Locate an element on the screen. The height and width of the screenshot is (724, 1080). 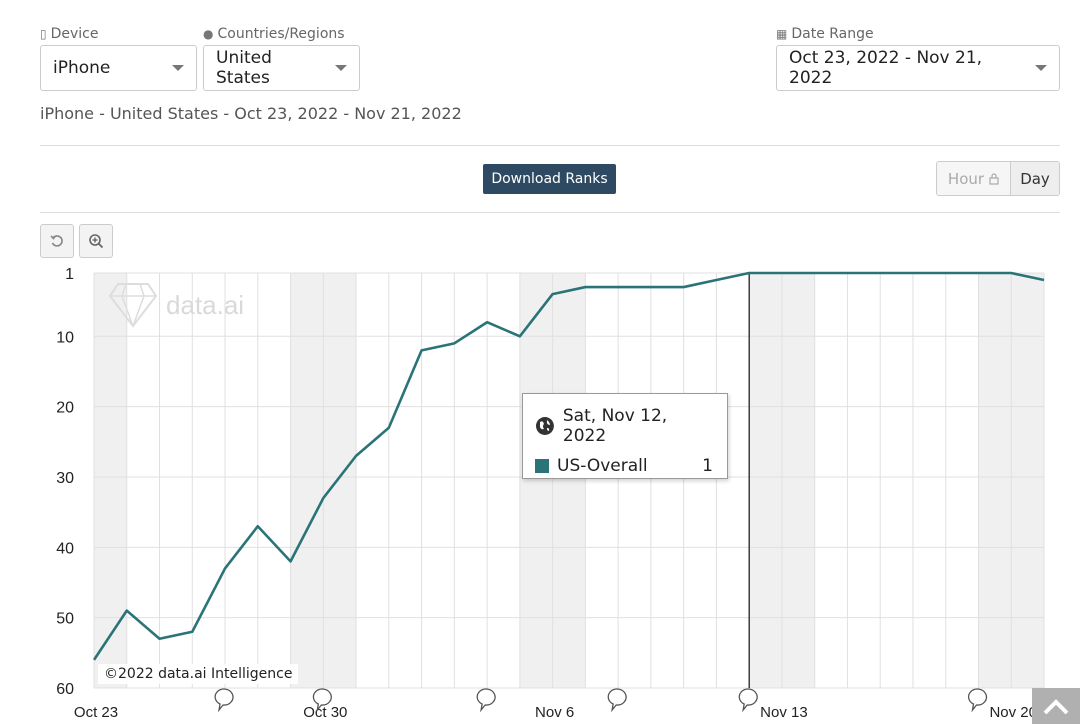
undo-icon is located at coordinates (56, 241).